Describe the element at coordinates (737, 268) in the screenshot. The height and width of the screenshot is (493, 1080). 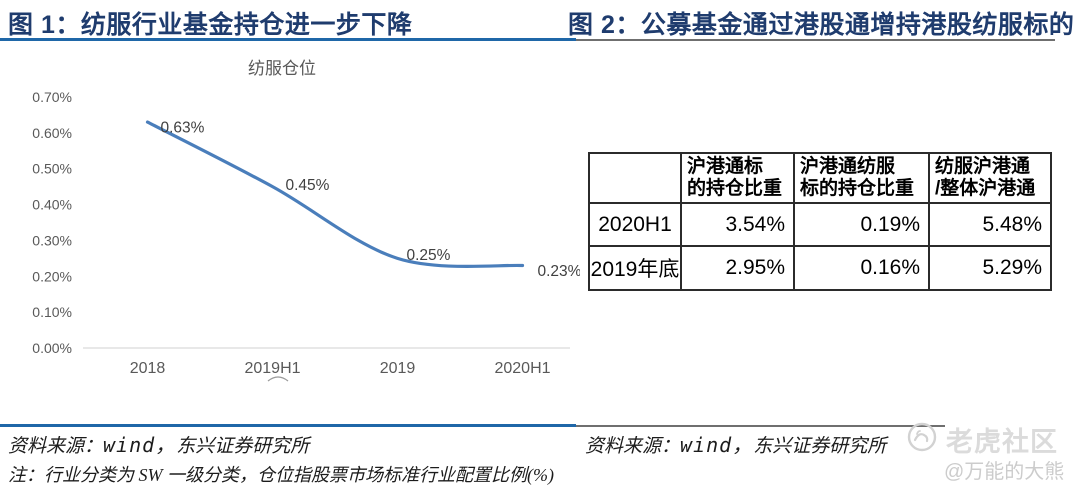
I see `cell-value: 2.95%` at that location.